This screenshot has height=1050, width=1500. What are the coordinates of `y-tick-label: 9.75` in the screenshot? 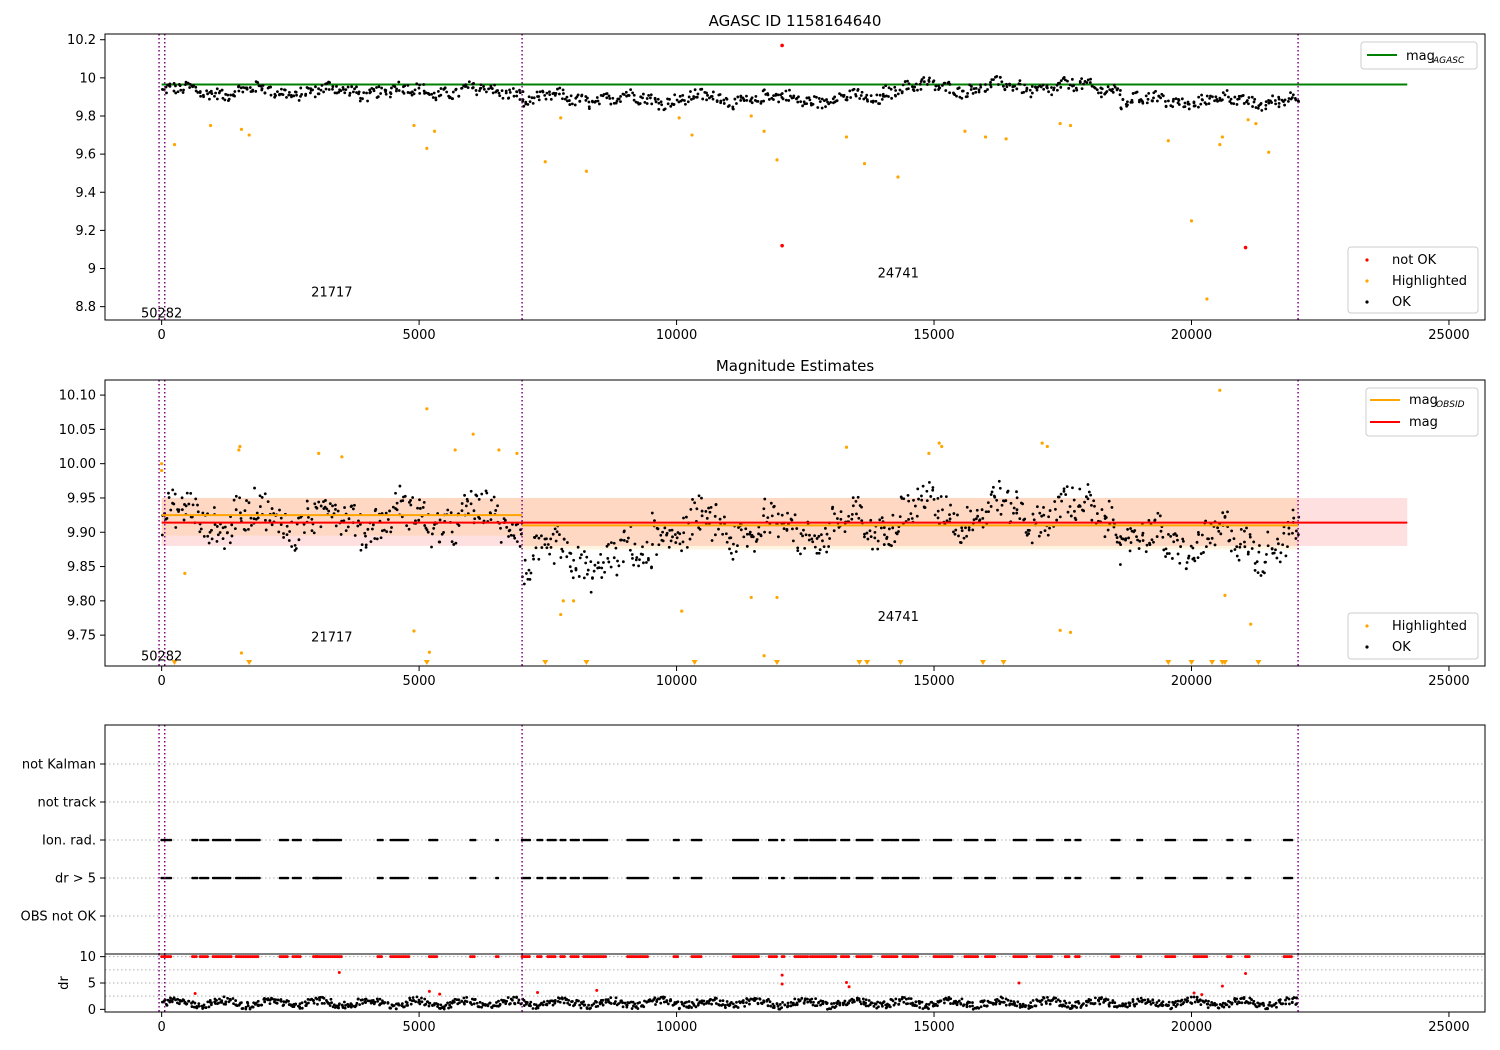 It's located at (81, 636).